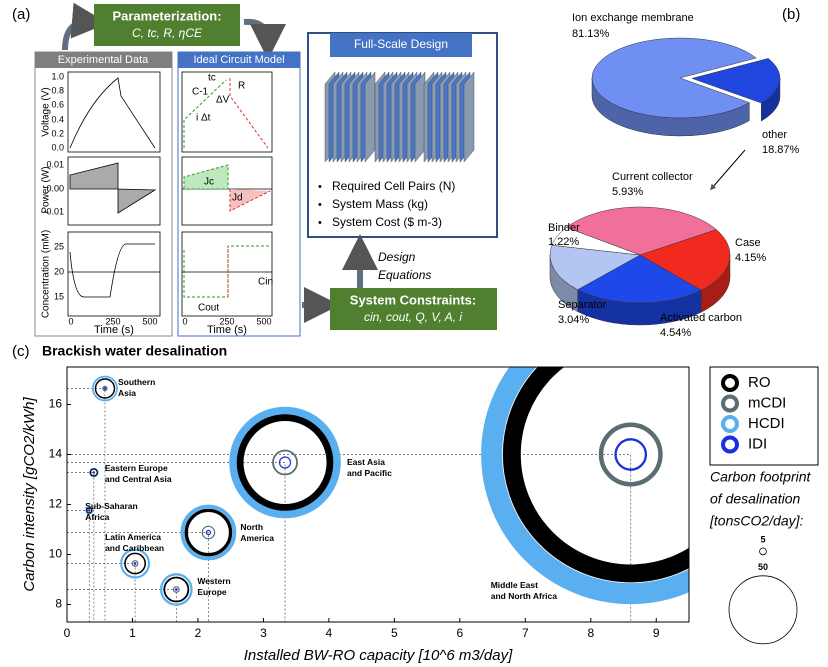 The height and width of the screenshot is (667, 828). Describe the element at coordinates (57, 90) in the screenshot. I see `tick-label: 0.8` at that location.